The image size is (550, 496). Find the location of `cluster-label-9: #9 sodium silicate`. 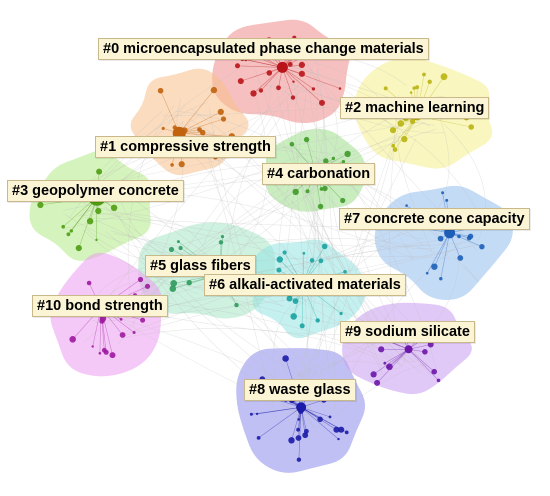

cluster-label-9: #9 sodium silicate is located at coordinates (407, 332).